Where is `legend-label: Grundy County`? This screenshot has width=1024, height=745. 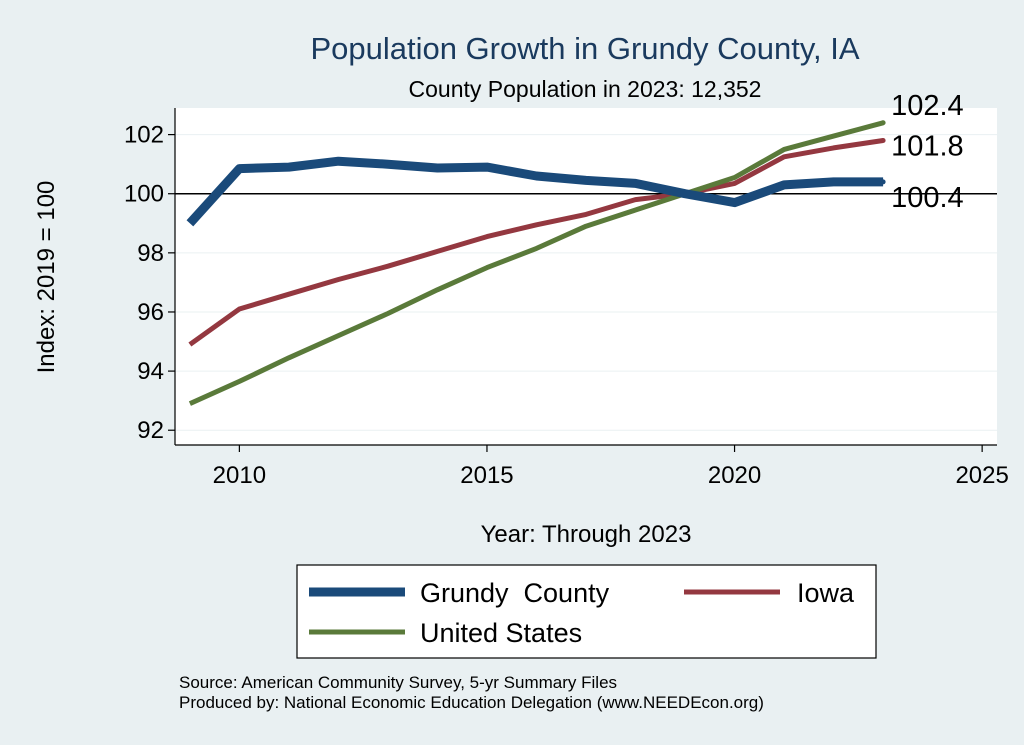 legend-label: Grundy County is located at coordinates (515, 593).